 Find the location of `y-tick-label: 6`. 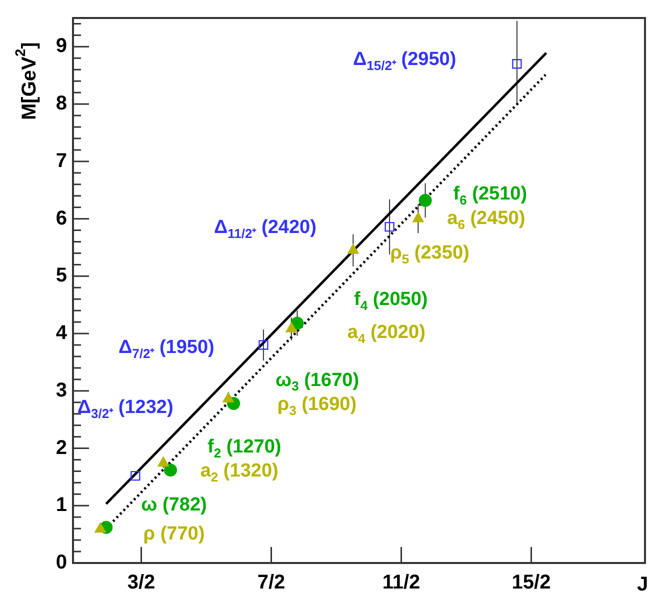

y-tick-label: 6 is located at coordinates (61, 218).